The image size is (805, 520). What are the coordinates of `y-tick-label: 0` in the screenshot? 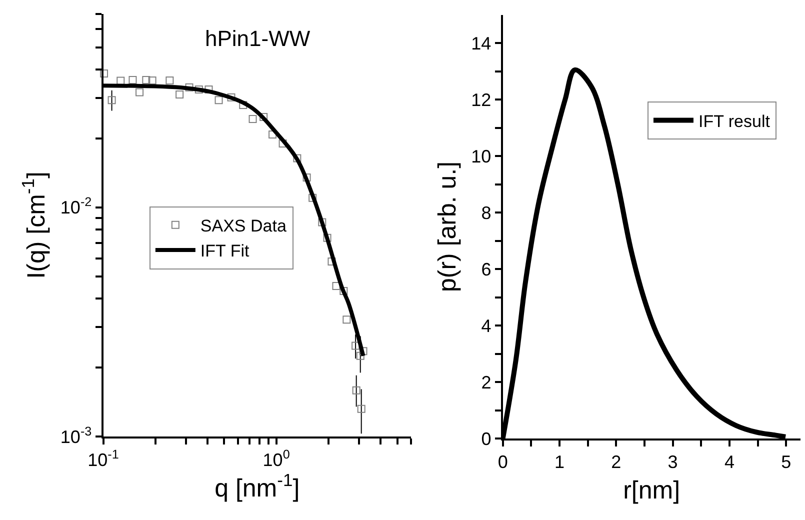 It's located at (486, 438).